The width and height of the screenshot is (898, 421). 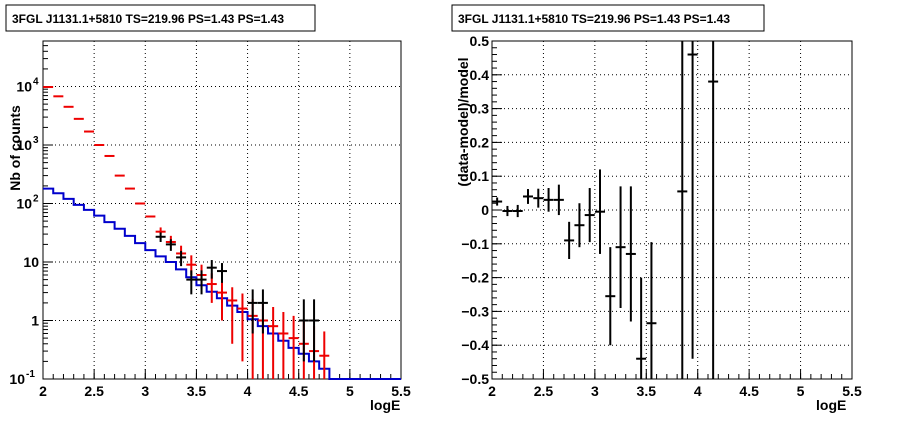 What do you see at coordinates (475, 379) in the screenshot?
I see `y-tick-label: −0.5` at bounding box center [475, 379].